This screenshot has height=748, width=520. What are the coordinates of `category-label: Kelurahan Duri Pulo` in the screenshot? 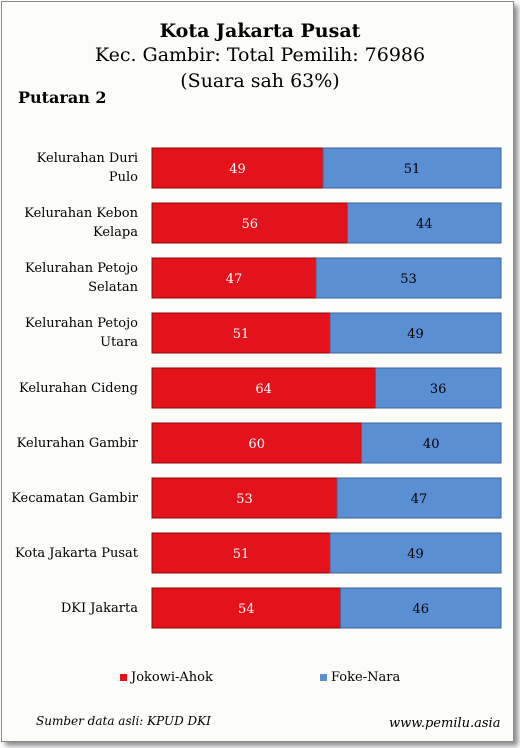 It's located at (87, 168).